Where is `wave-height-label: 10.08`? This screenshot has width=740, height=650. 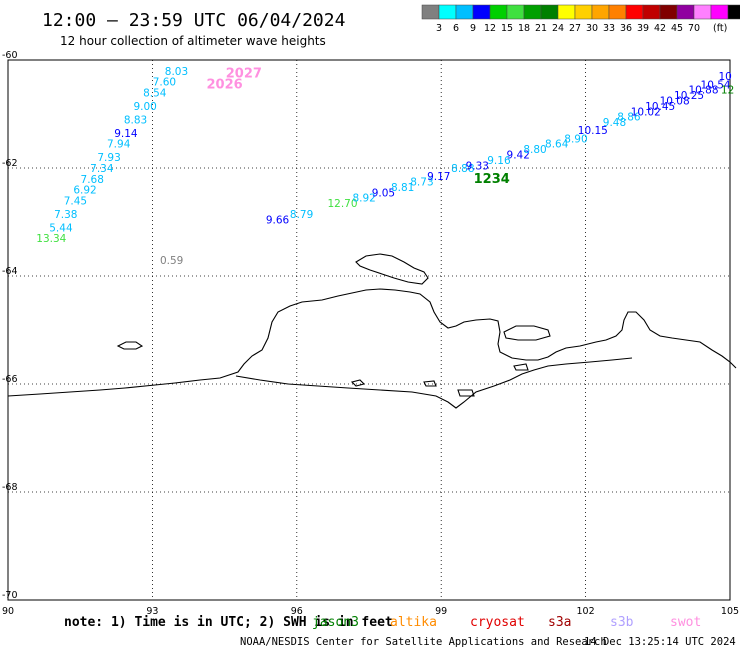
wave-height-label: 10.08 is located at coordinates (675, 102).